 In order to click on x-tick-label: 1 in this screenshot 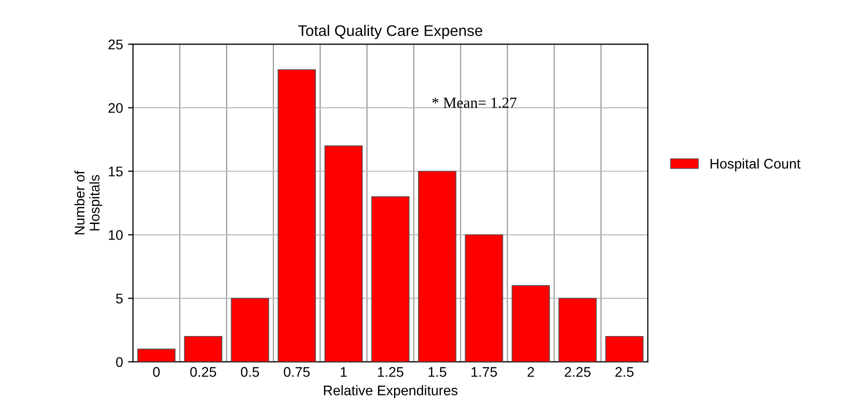, I will do `click(343, 372)`.